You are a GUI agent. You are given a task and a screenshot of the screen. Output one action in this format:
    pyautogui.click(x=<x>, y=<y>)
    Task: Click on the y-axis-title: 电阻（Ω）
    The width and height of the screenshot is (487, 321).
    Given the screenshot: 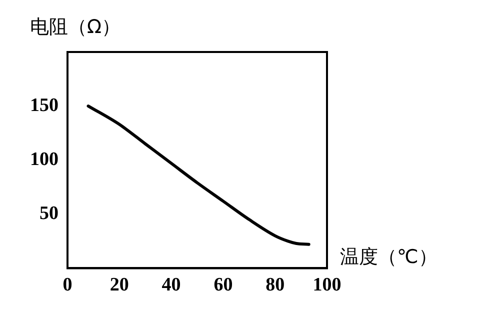 What is the action you would take?
    pyautogui.click(x=75, y=27)
    